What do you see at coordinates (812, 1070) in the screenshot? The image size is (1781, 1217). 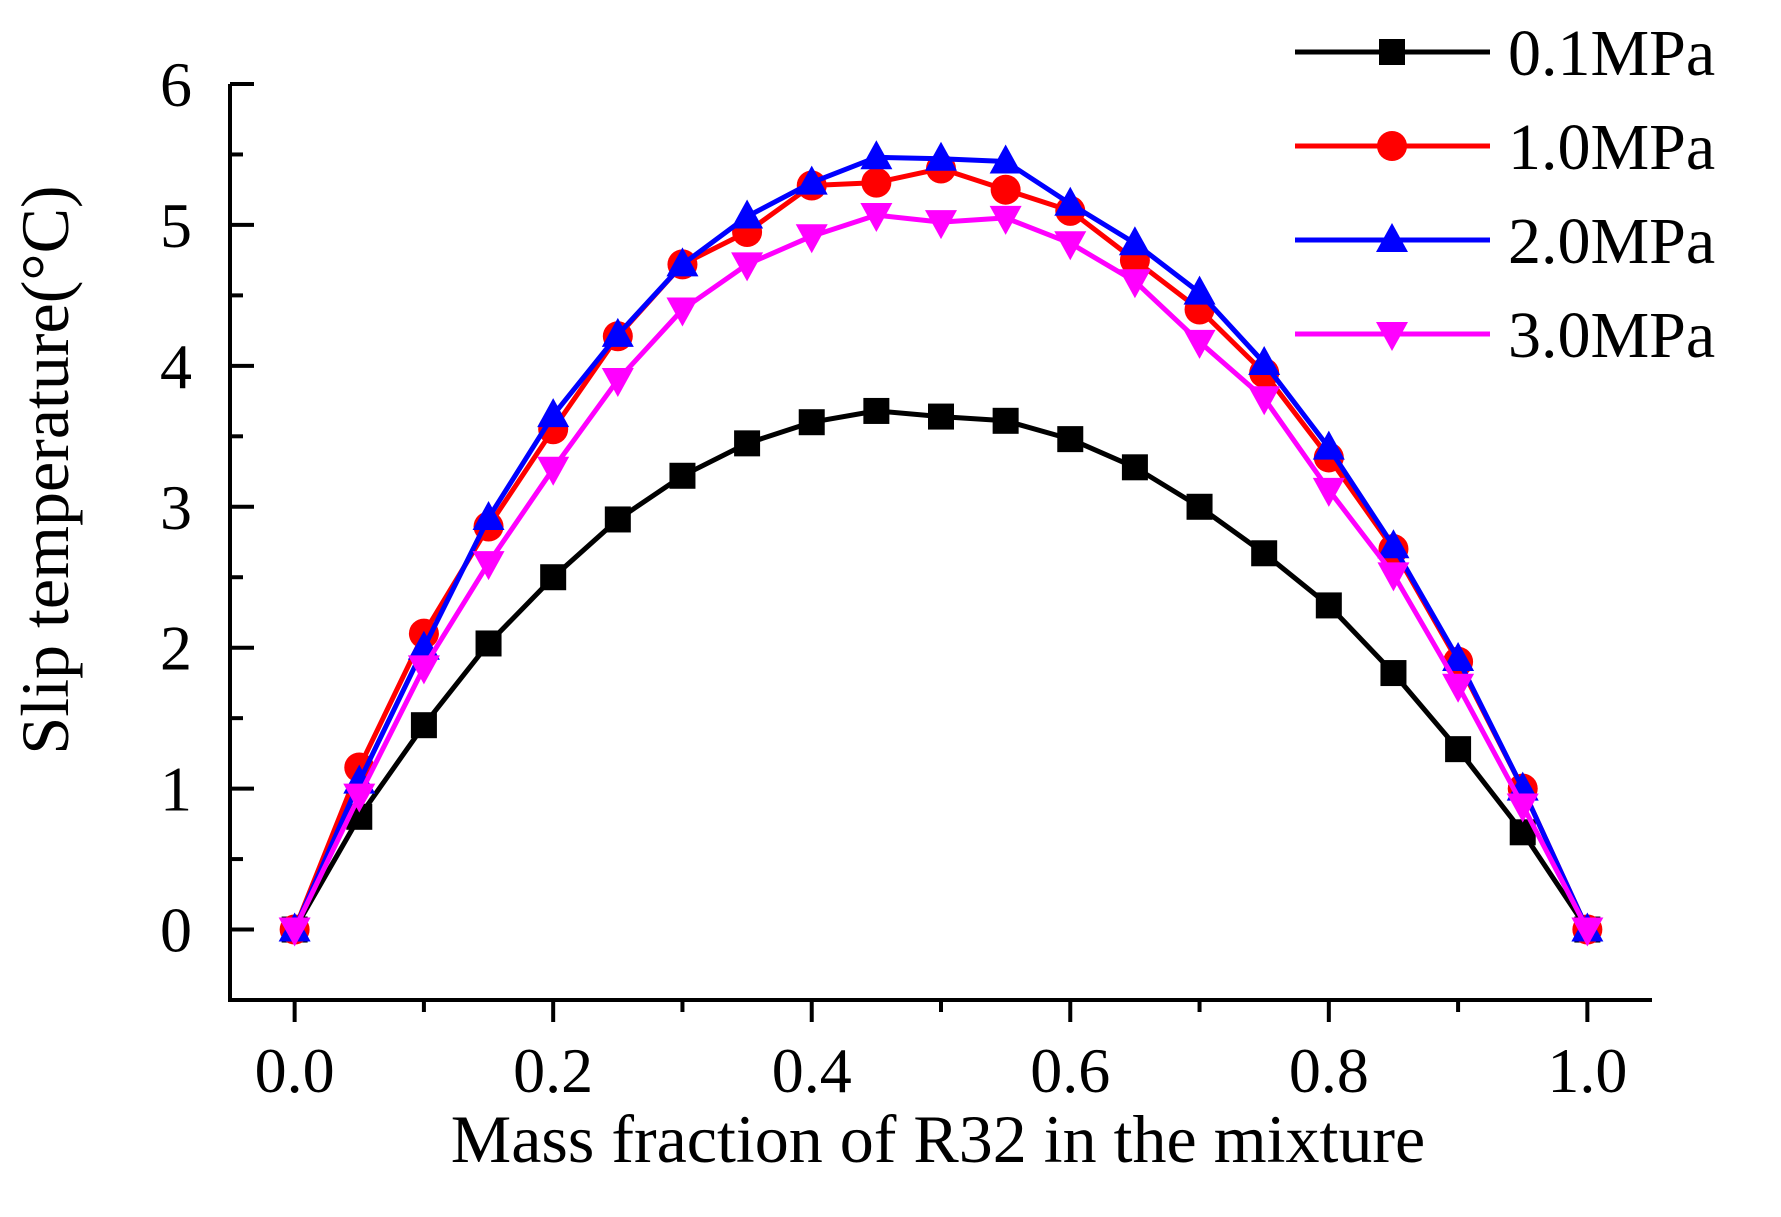 I see `x-tick-label-2: 0.4` at bounding box center [812, 1070].